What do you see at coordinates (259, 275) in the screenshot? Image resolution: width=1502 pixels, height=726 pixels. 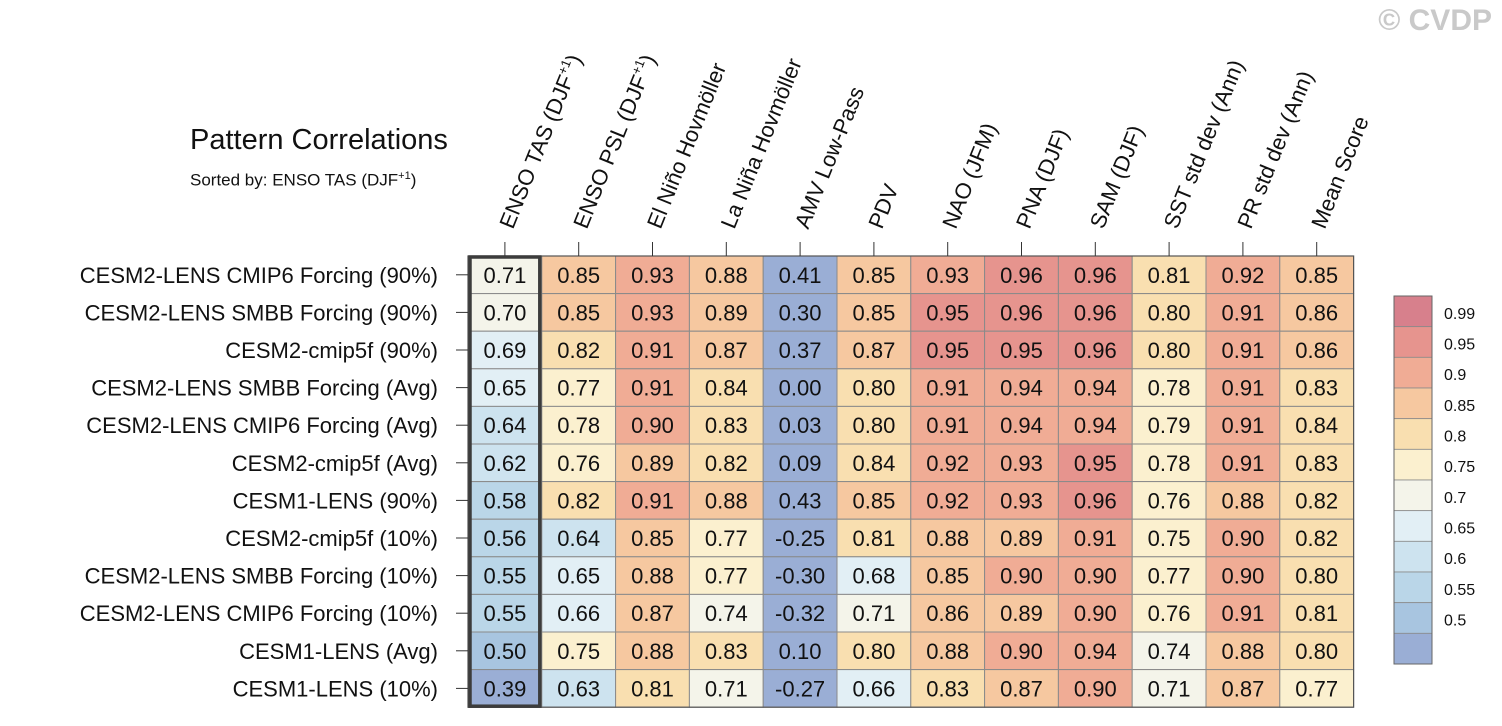 I see `row-label: CESM2-LENS CMIP6 Forcing (90%)` at bounding box center [259, 275].